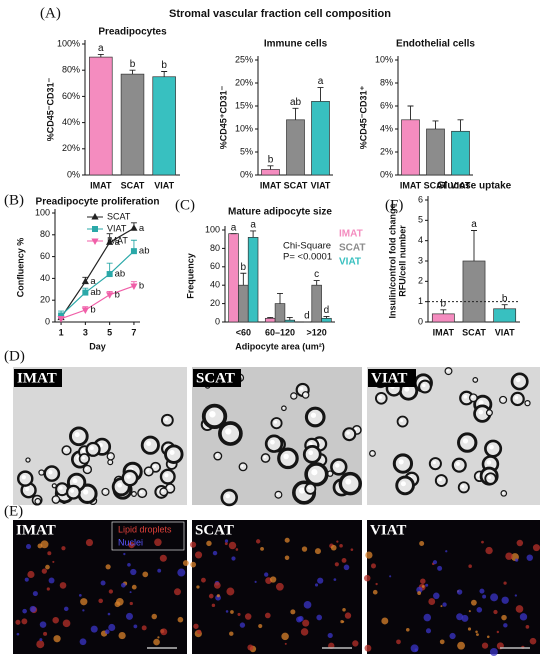 This screenshot has width=550, height=658. I want to click on significance-letter: b, so click(117, 294).